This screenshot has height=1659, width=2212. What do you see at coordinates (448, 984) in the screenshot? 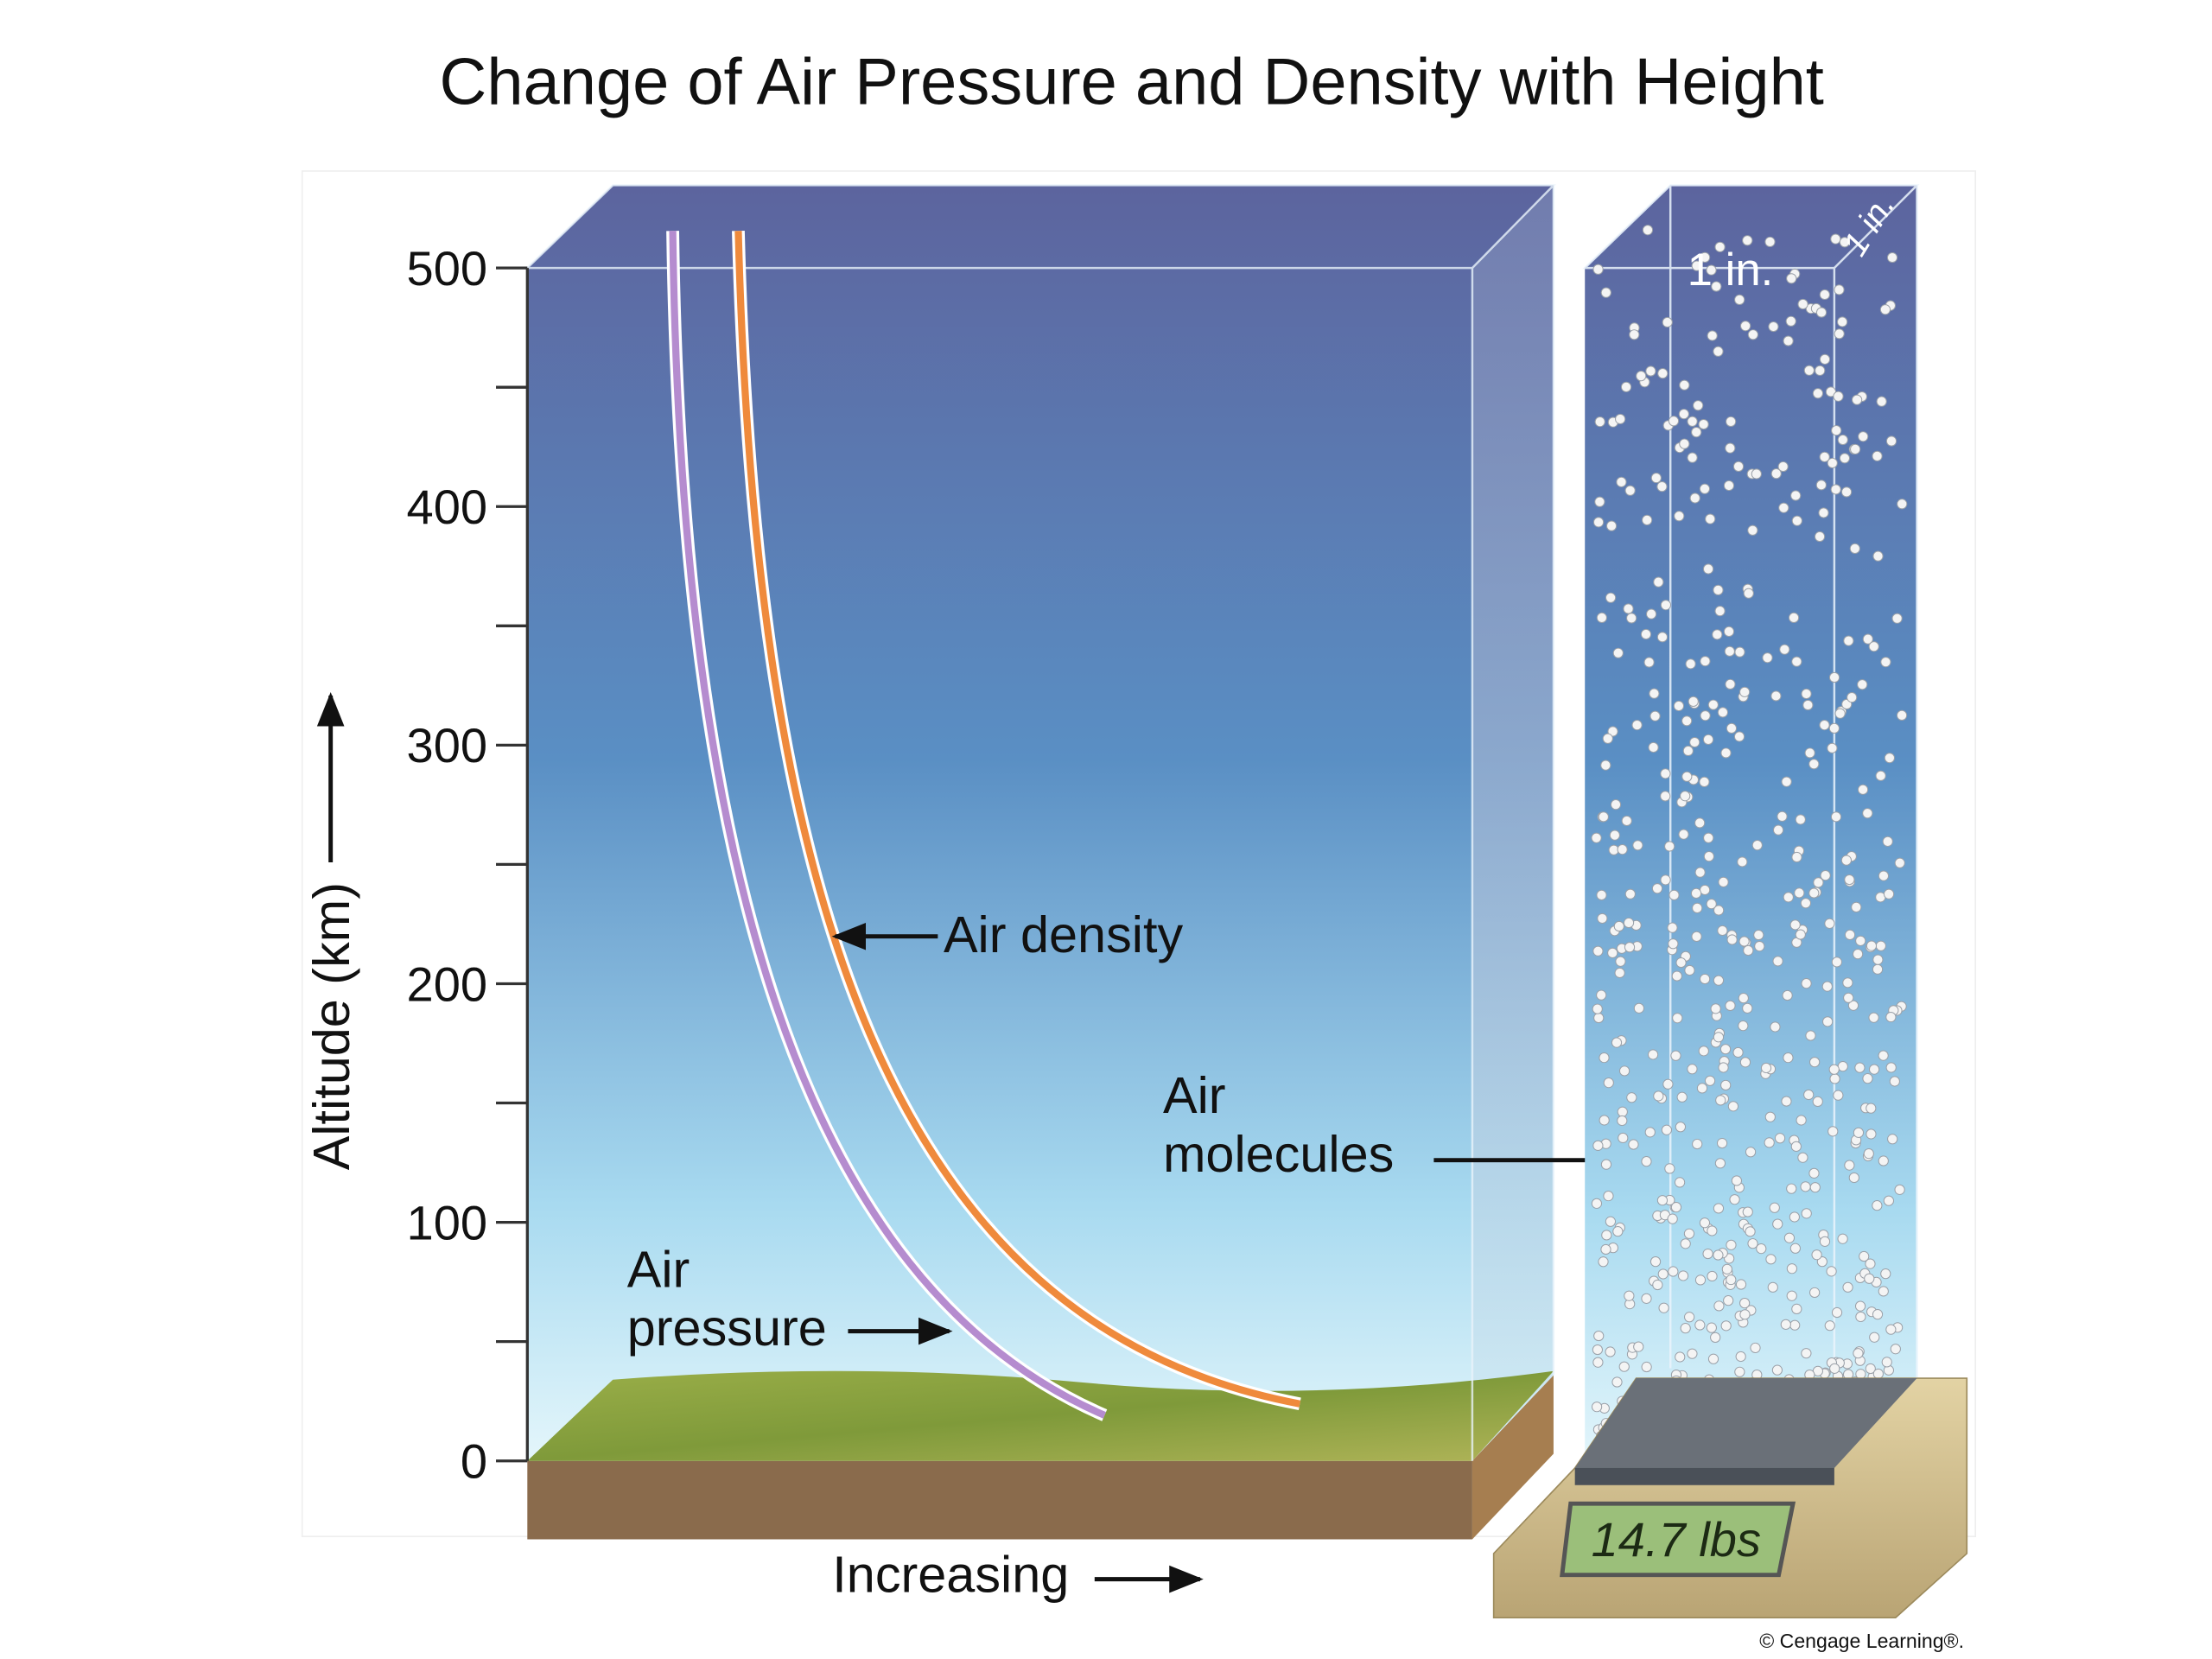
I see `tick-label: 200` at bounding box center [448, 984].